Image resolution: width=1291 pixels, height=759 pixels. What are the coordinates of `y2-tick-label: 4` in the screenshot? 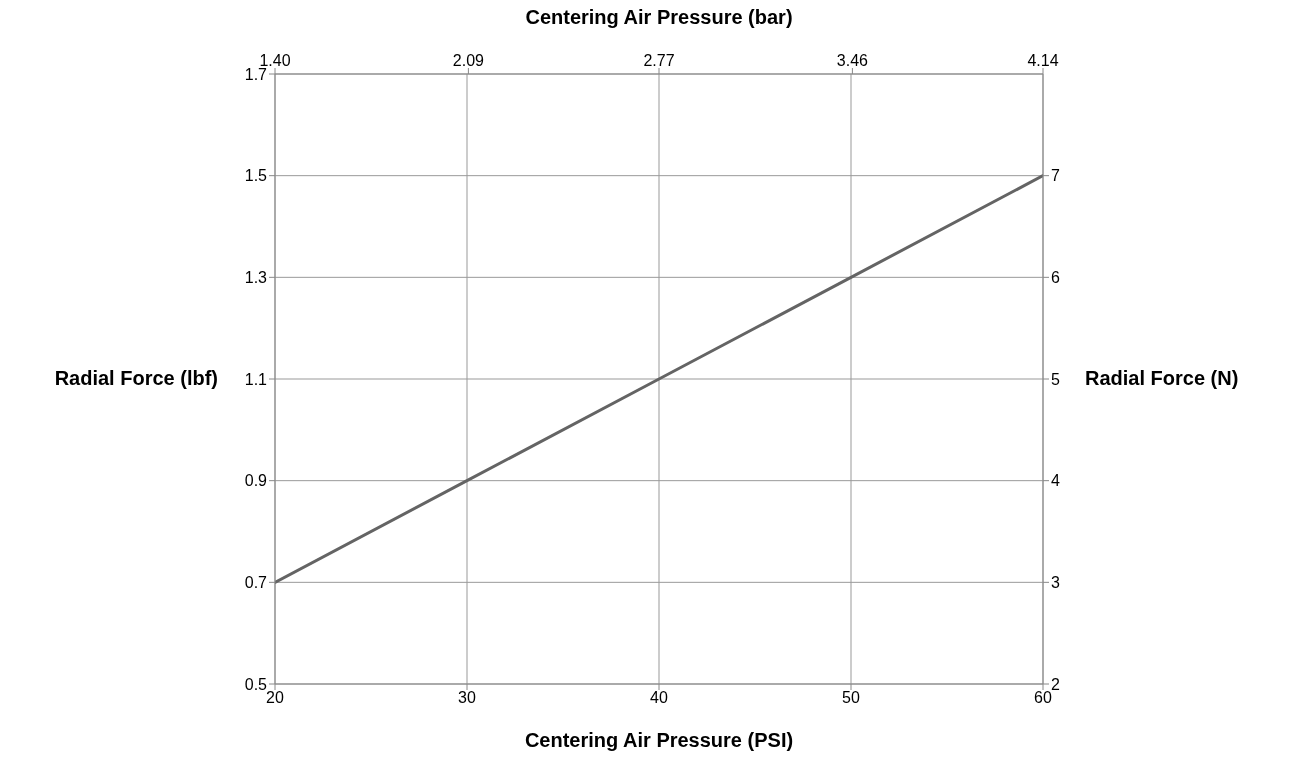 It's located at (1055, 481).